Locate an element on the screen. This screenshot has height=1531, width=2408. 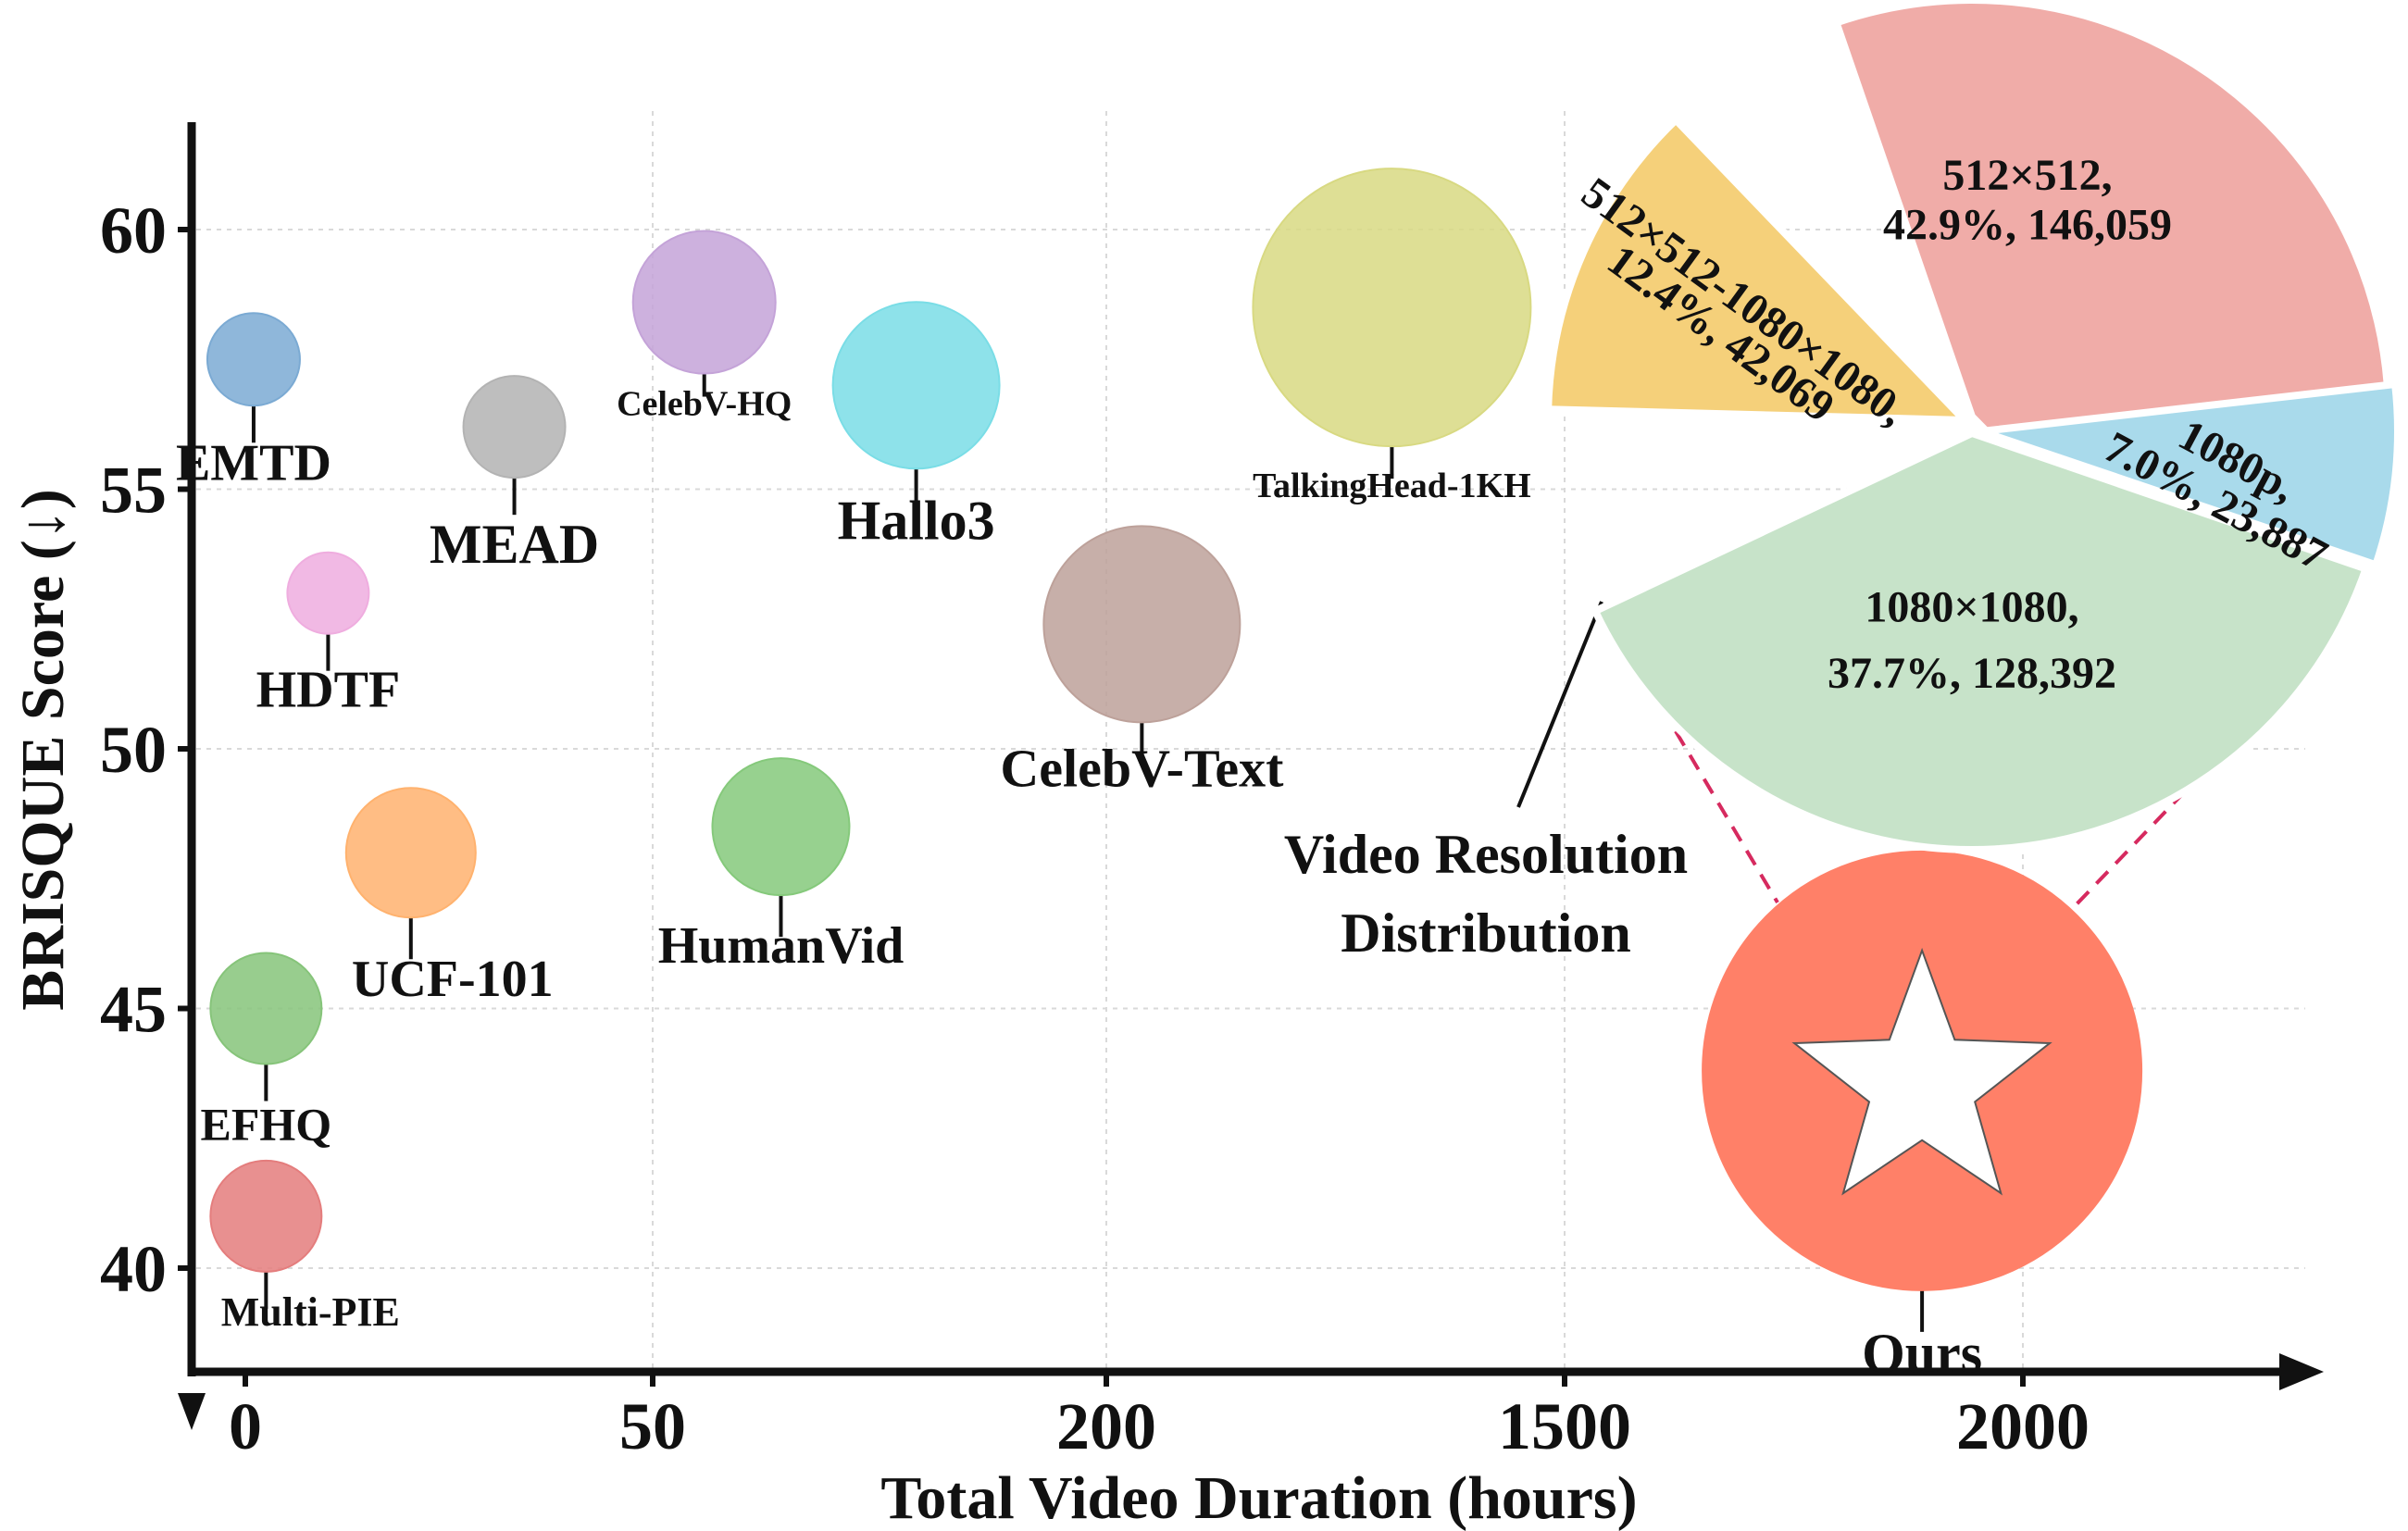
pie-slice-1080p- is located at coordinates (2190, 475).